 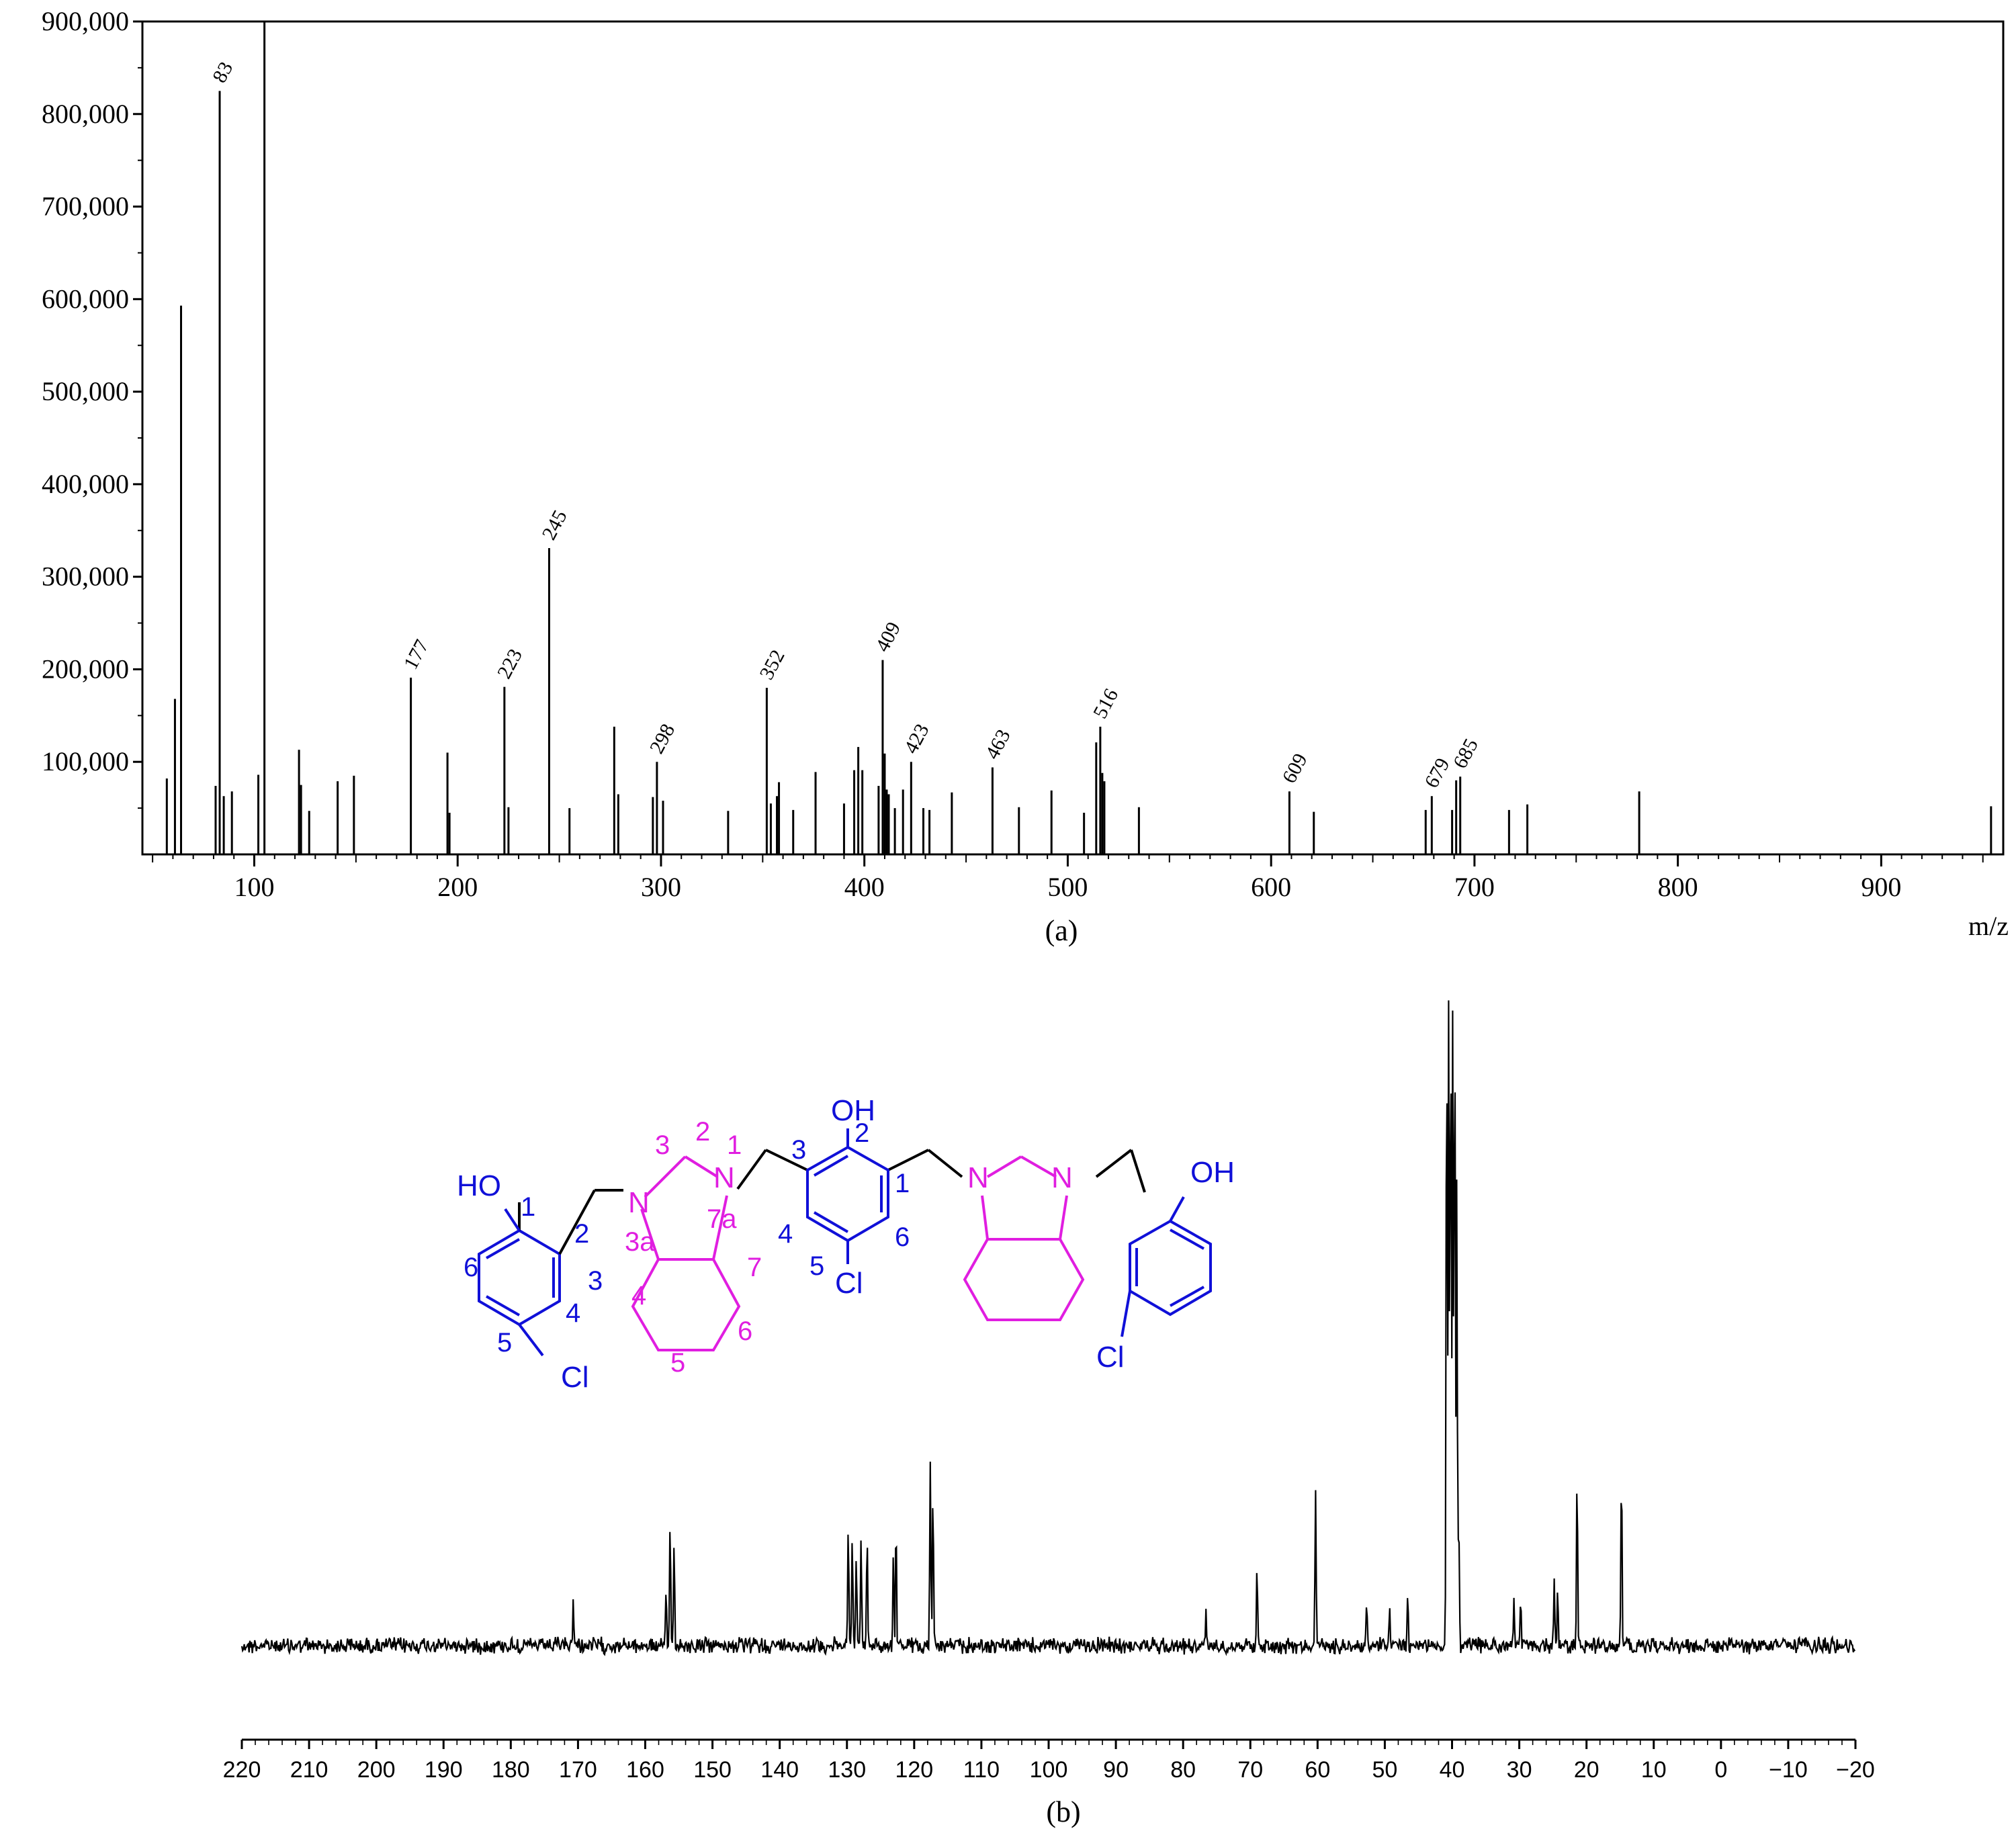 I want to click on right-phenol-ring, so click(x=1166, y=1266).